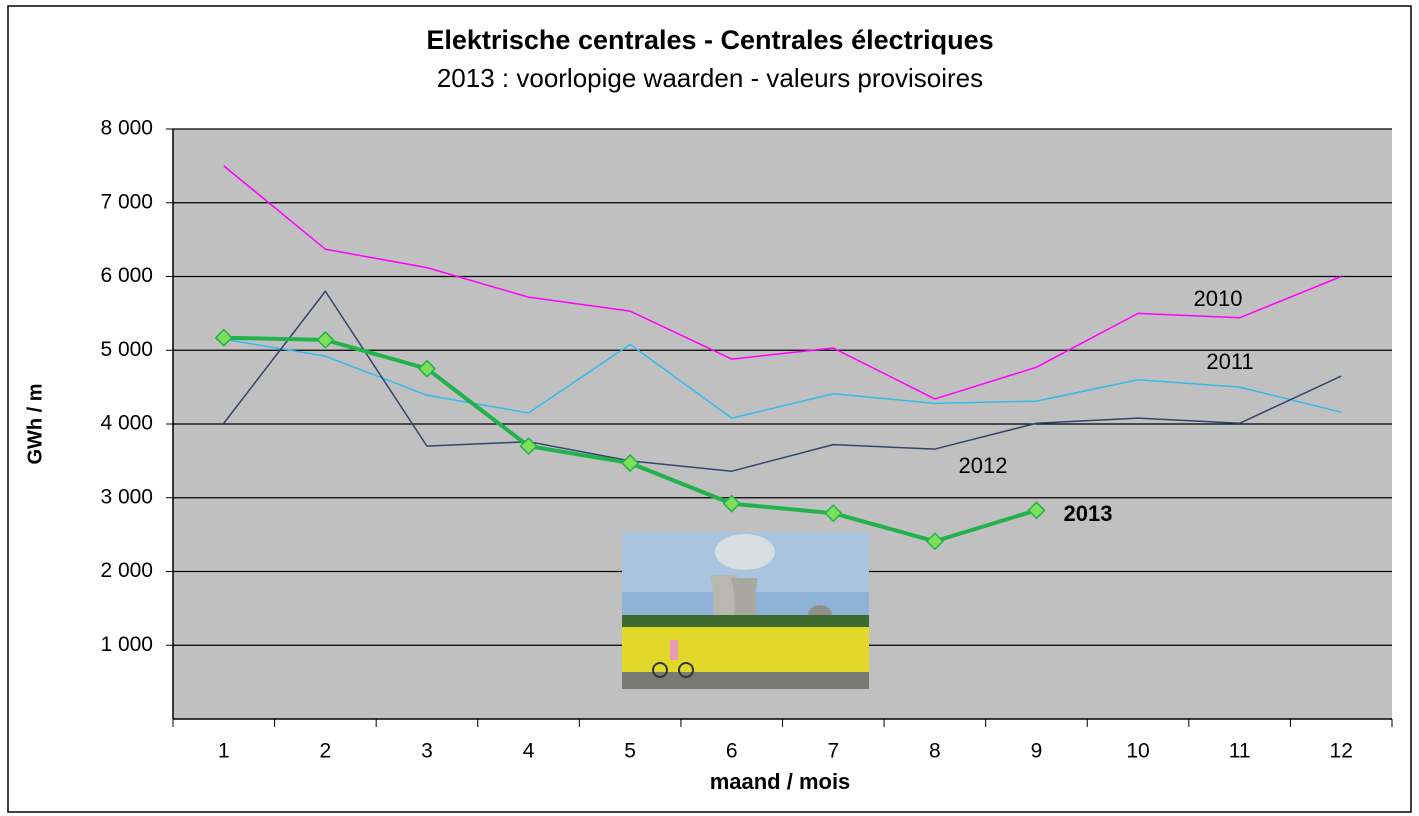  Describe the element at coordinates (780, 781) in the screenshot. I see `x-axis-label: maand / mois` at that location.